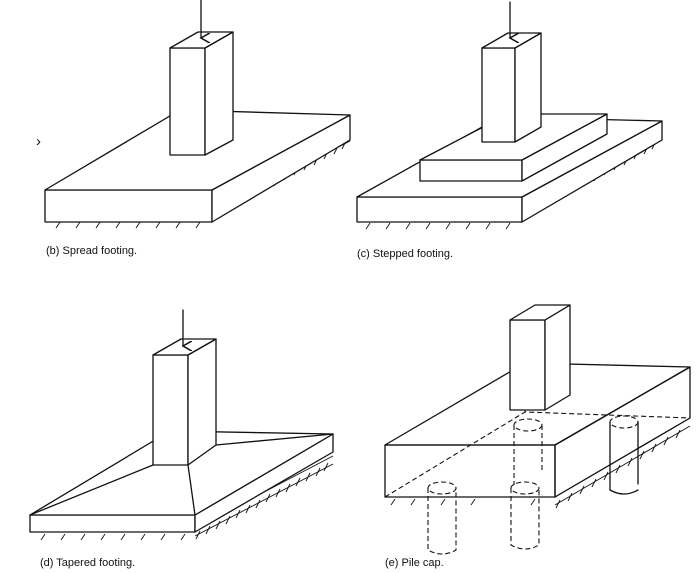 This screenshot has height=573, width=696. I want to click on pile-rear-right, so click(624, 455).